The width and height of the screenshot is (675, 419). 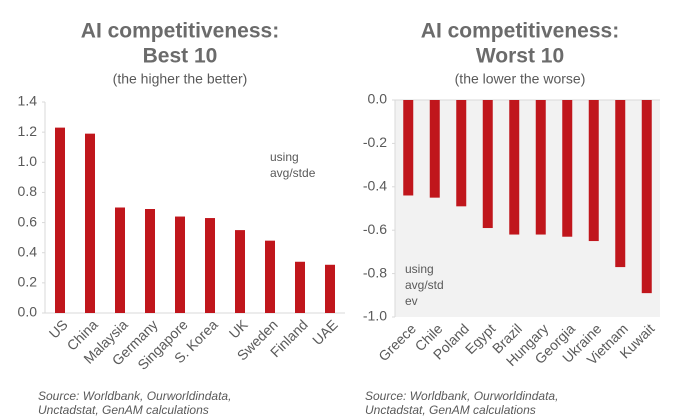 What do you see at coordinates (375, 142) in the screenshot?
I see `y-tick-label: -0.2` at bounding box center [375, 142].